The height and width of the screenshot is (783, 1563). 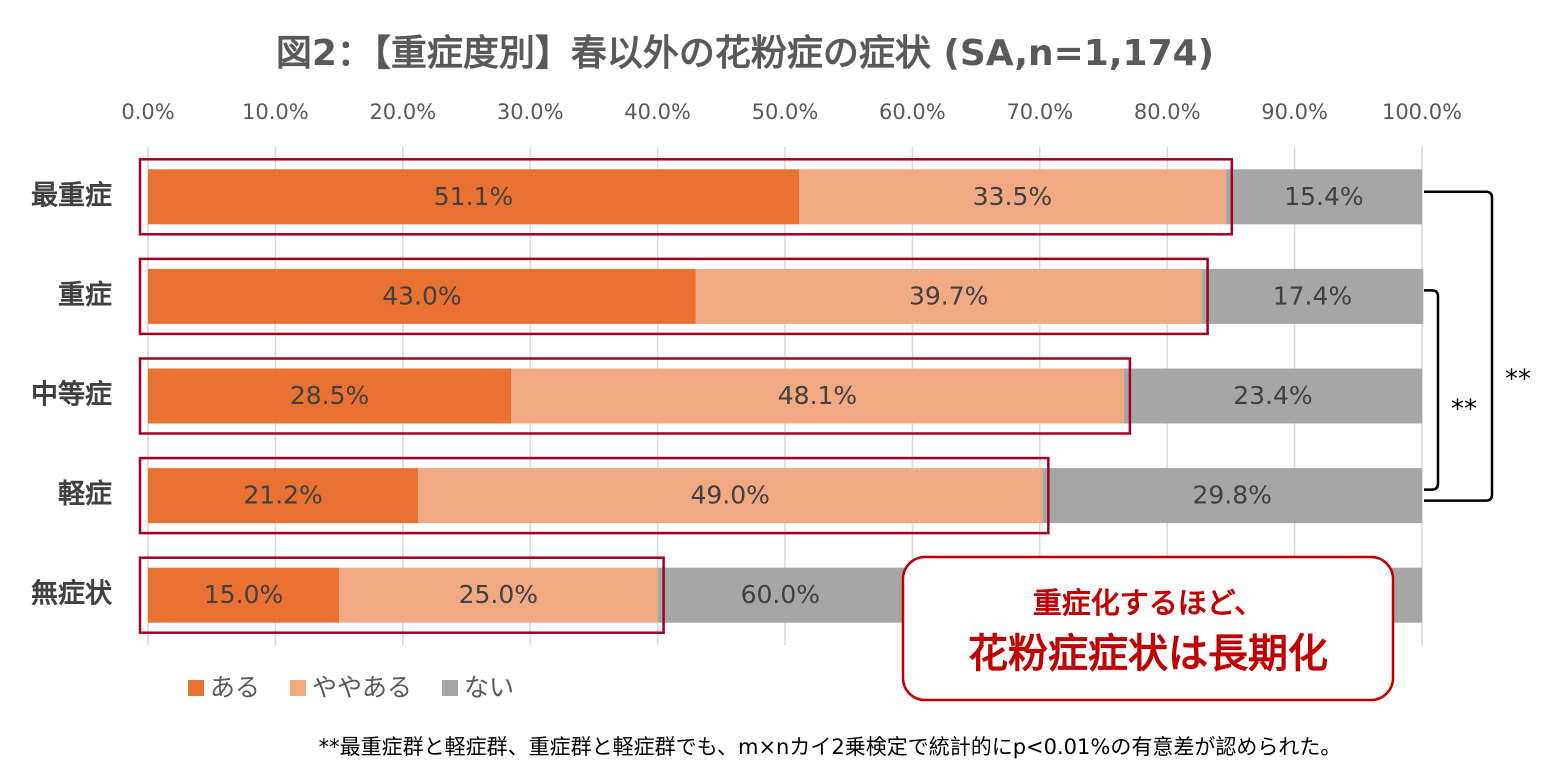 I want to click on category-label: 軽症, so click(x=85, y=494).